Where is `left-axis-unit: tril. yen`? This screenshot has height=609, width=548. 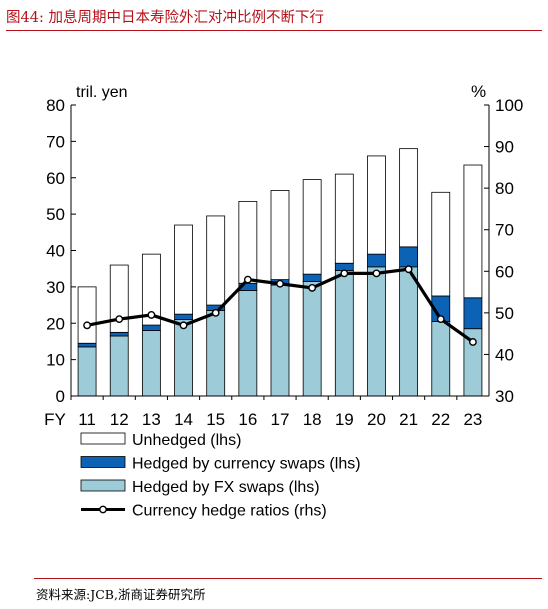
left-axis-unit: tril. yen is located at coordinates (102, 92).